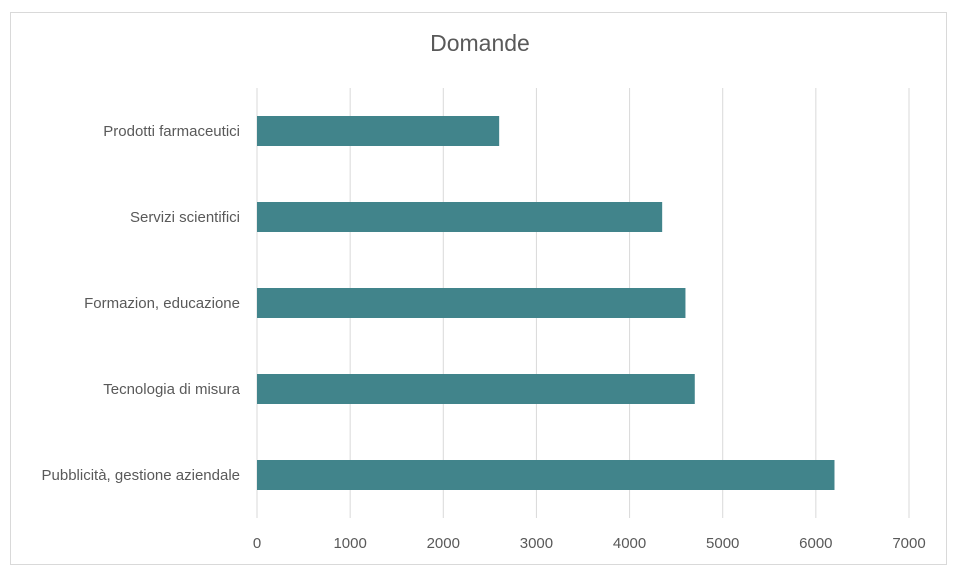 The image size is (960, 573). What do you see at coordinates (443, 543) in the screenshot?
I see `x-tick-label: 2000` at bounding box center [443, 543].